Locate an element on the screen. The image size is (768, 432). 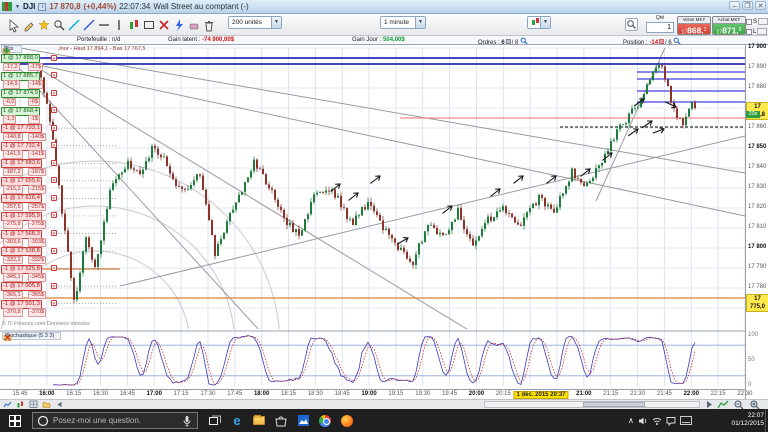
symbol-dropdown-icon: ▼ is located at coordinates (17, 6).